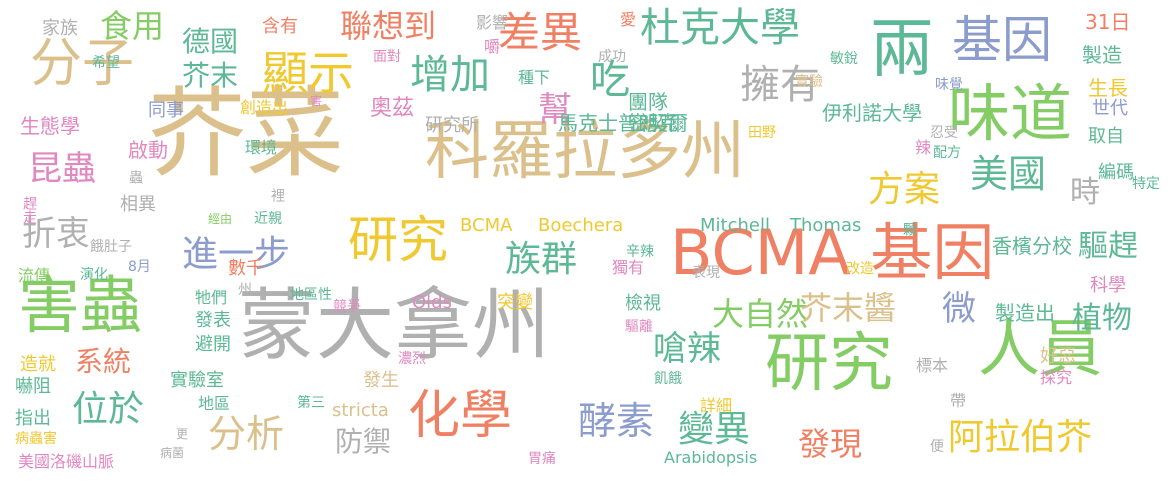 The height and width of the screenshot is (482, 1175). What do you see at coordinates (909, 229) in the screenshot?
I see `word: 顆` at bounding box center [909, 229].